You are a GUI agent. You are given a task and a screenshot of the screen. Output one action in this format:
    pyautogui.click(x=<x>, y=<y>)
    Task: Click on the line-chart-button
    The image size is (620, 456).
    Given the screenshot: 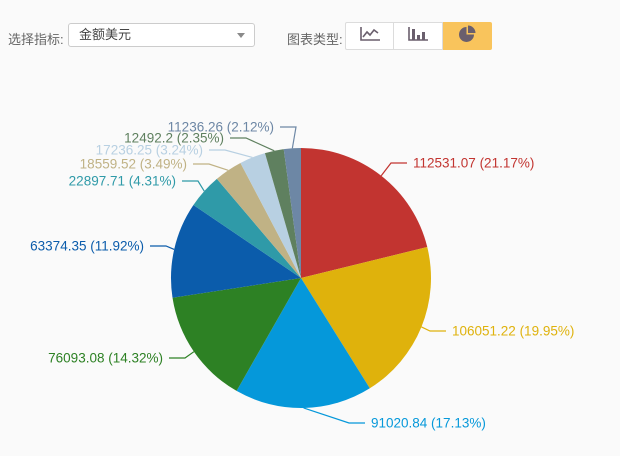 What is the action you would take?
    pyautogui.click(x=369, y=36)
    